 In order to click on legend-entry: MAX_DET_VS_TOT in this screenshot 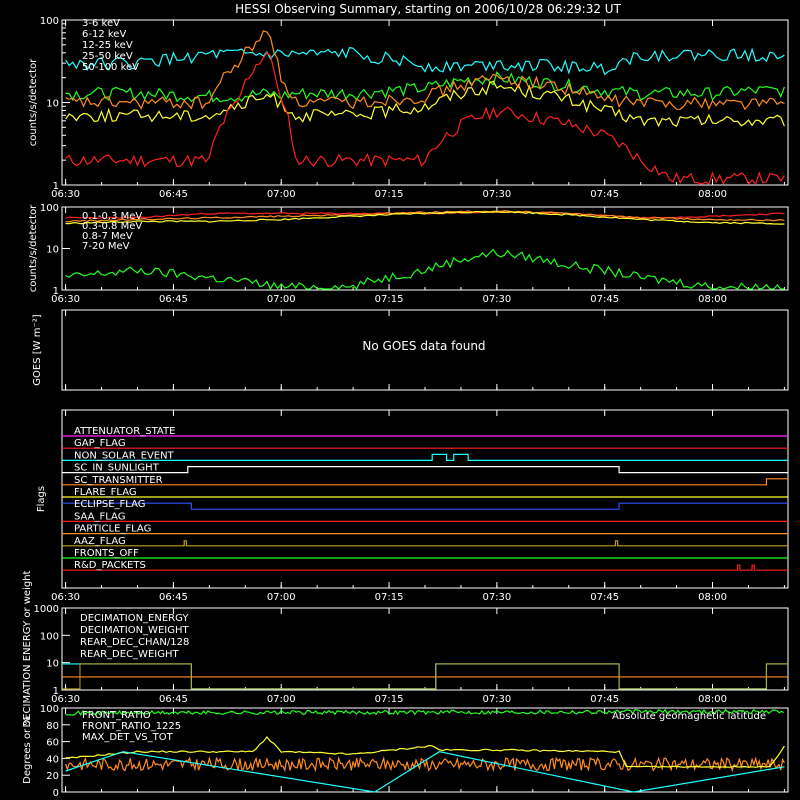, I will do `click(128, 737)`.